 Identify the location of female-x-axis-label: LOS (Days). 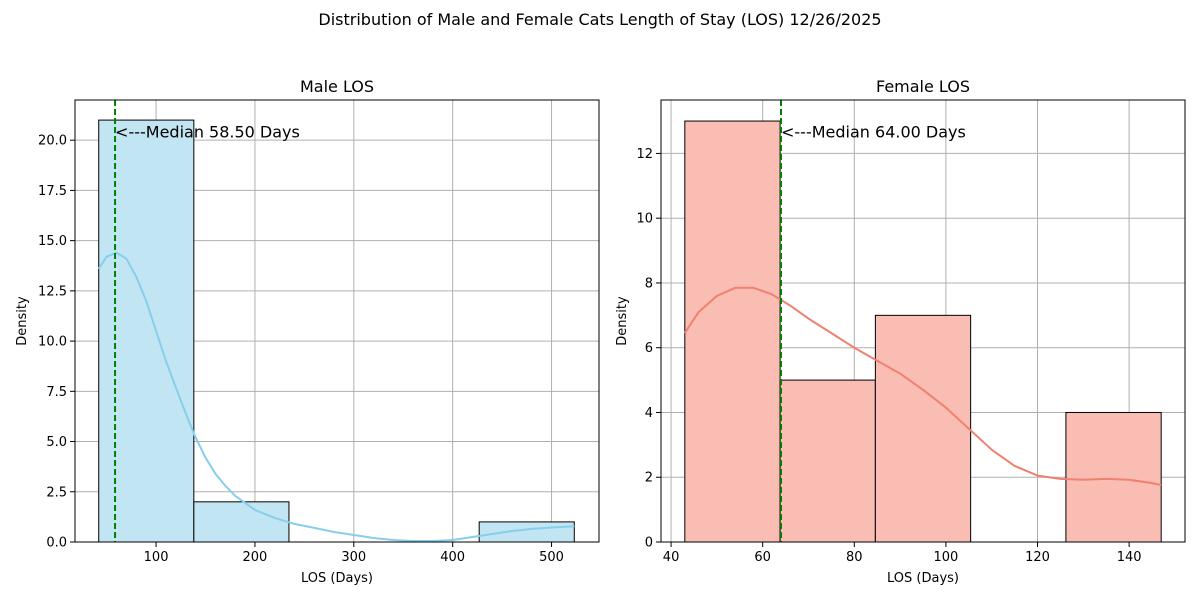
(923, 578).